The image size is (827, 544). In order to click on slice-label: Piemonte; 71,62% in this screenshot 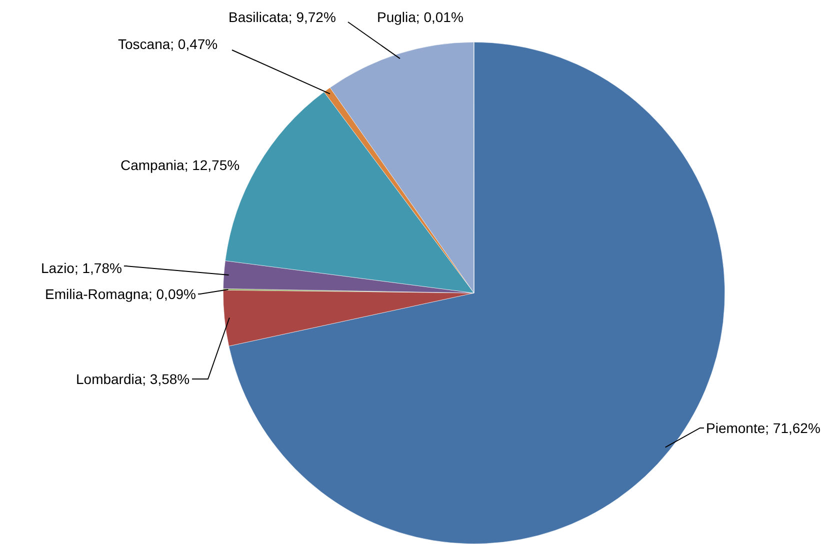, I will do `click(763, 428)`.